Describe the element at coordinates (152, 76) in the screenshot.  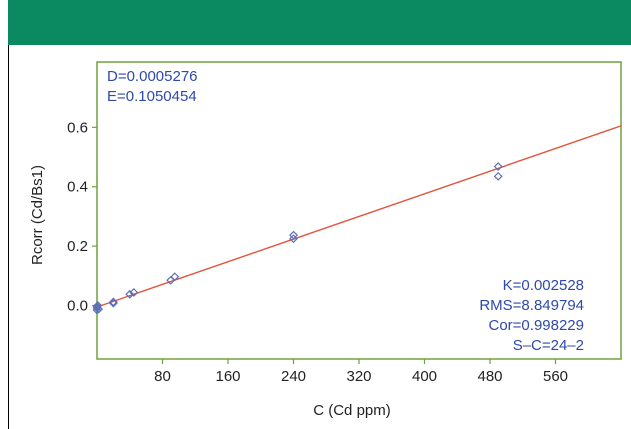
I see `stat-d: D=0.0005276` at that location.